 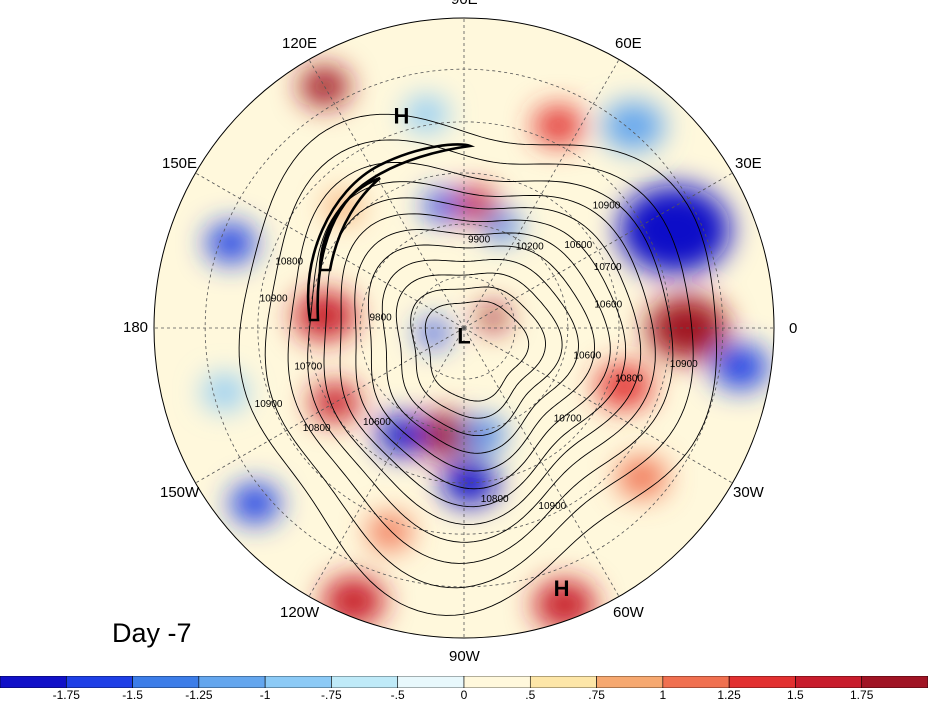 What do you see at coordinates (530, 695) in the screenshot?
I see `colorbar-tick-label: .5` at bounding box center [530, 695].